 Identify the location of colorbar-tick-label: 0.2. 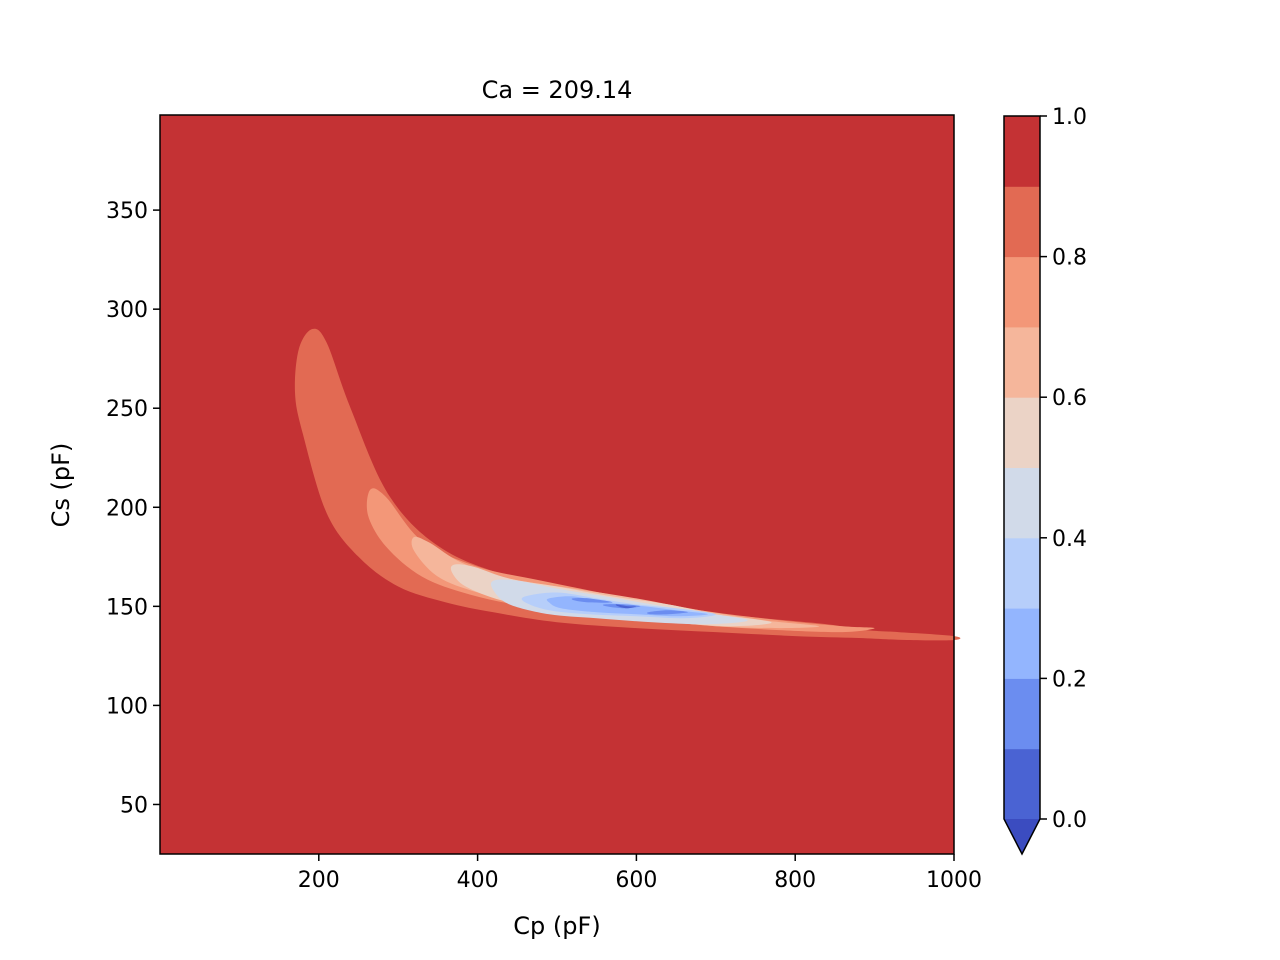
(1069, 679).